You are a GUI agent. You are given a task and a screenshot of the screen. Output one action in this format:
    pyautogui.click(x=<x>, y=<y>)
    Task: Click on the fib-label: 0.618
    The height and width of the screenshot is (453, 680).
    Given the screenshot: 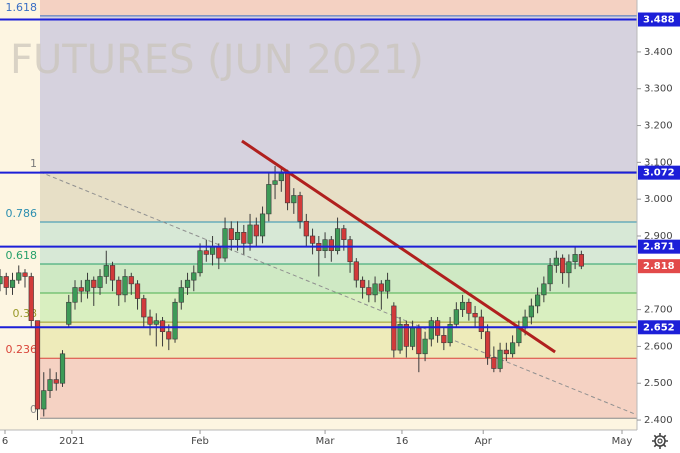 What is the action you would take?
    pyautogui.click(x=22, y=255)
    